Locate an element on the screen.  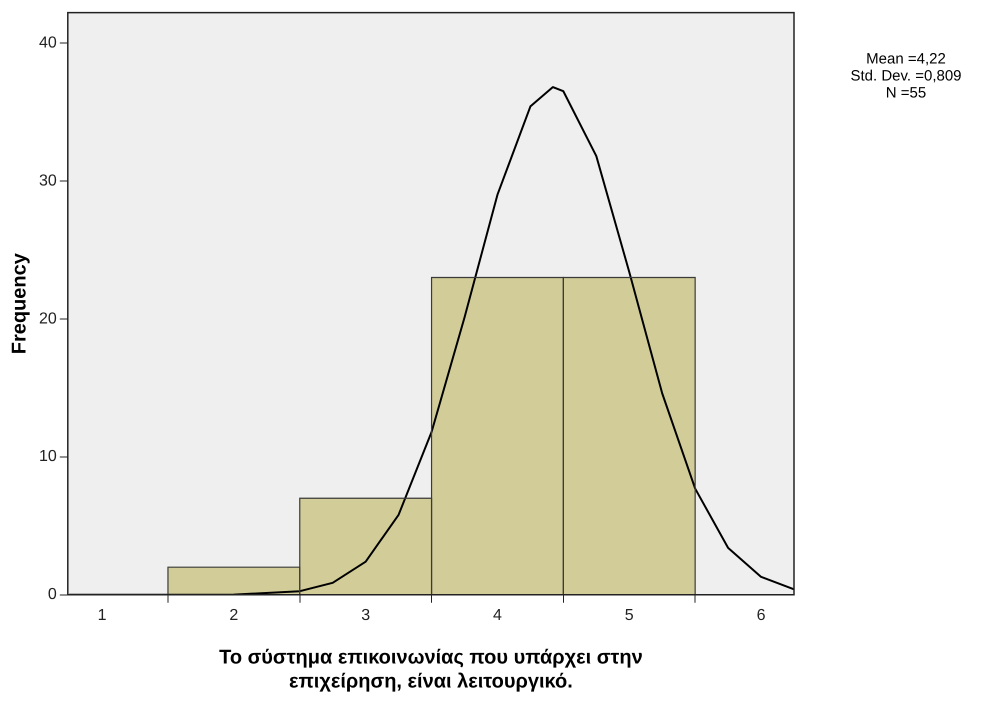
y-tick-label: 0 is located at coordinates (52, 595).